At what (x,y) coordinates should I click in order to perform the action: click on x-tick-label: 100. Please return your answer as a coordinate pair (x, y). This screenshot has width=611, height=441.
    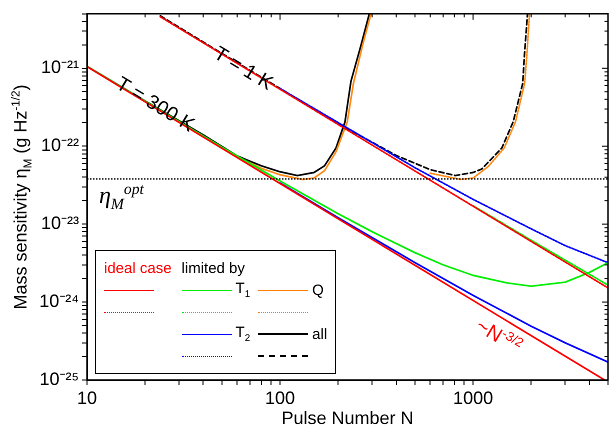
    Looking at the image, I should click on (280, 398).